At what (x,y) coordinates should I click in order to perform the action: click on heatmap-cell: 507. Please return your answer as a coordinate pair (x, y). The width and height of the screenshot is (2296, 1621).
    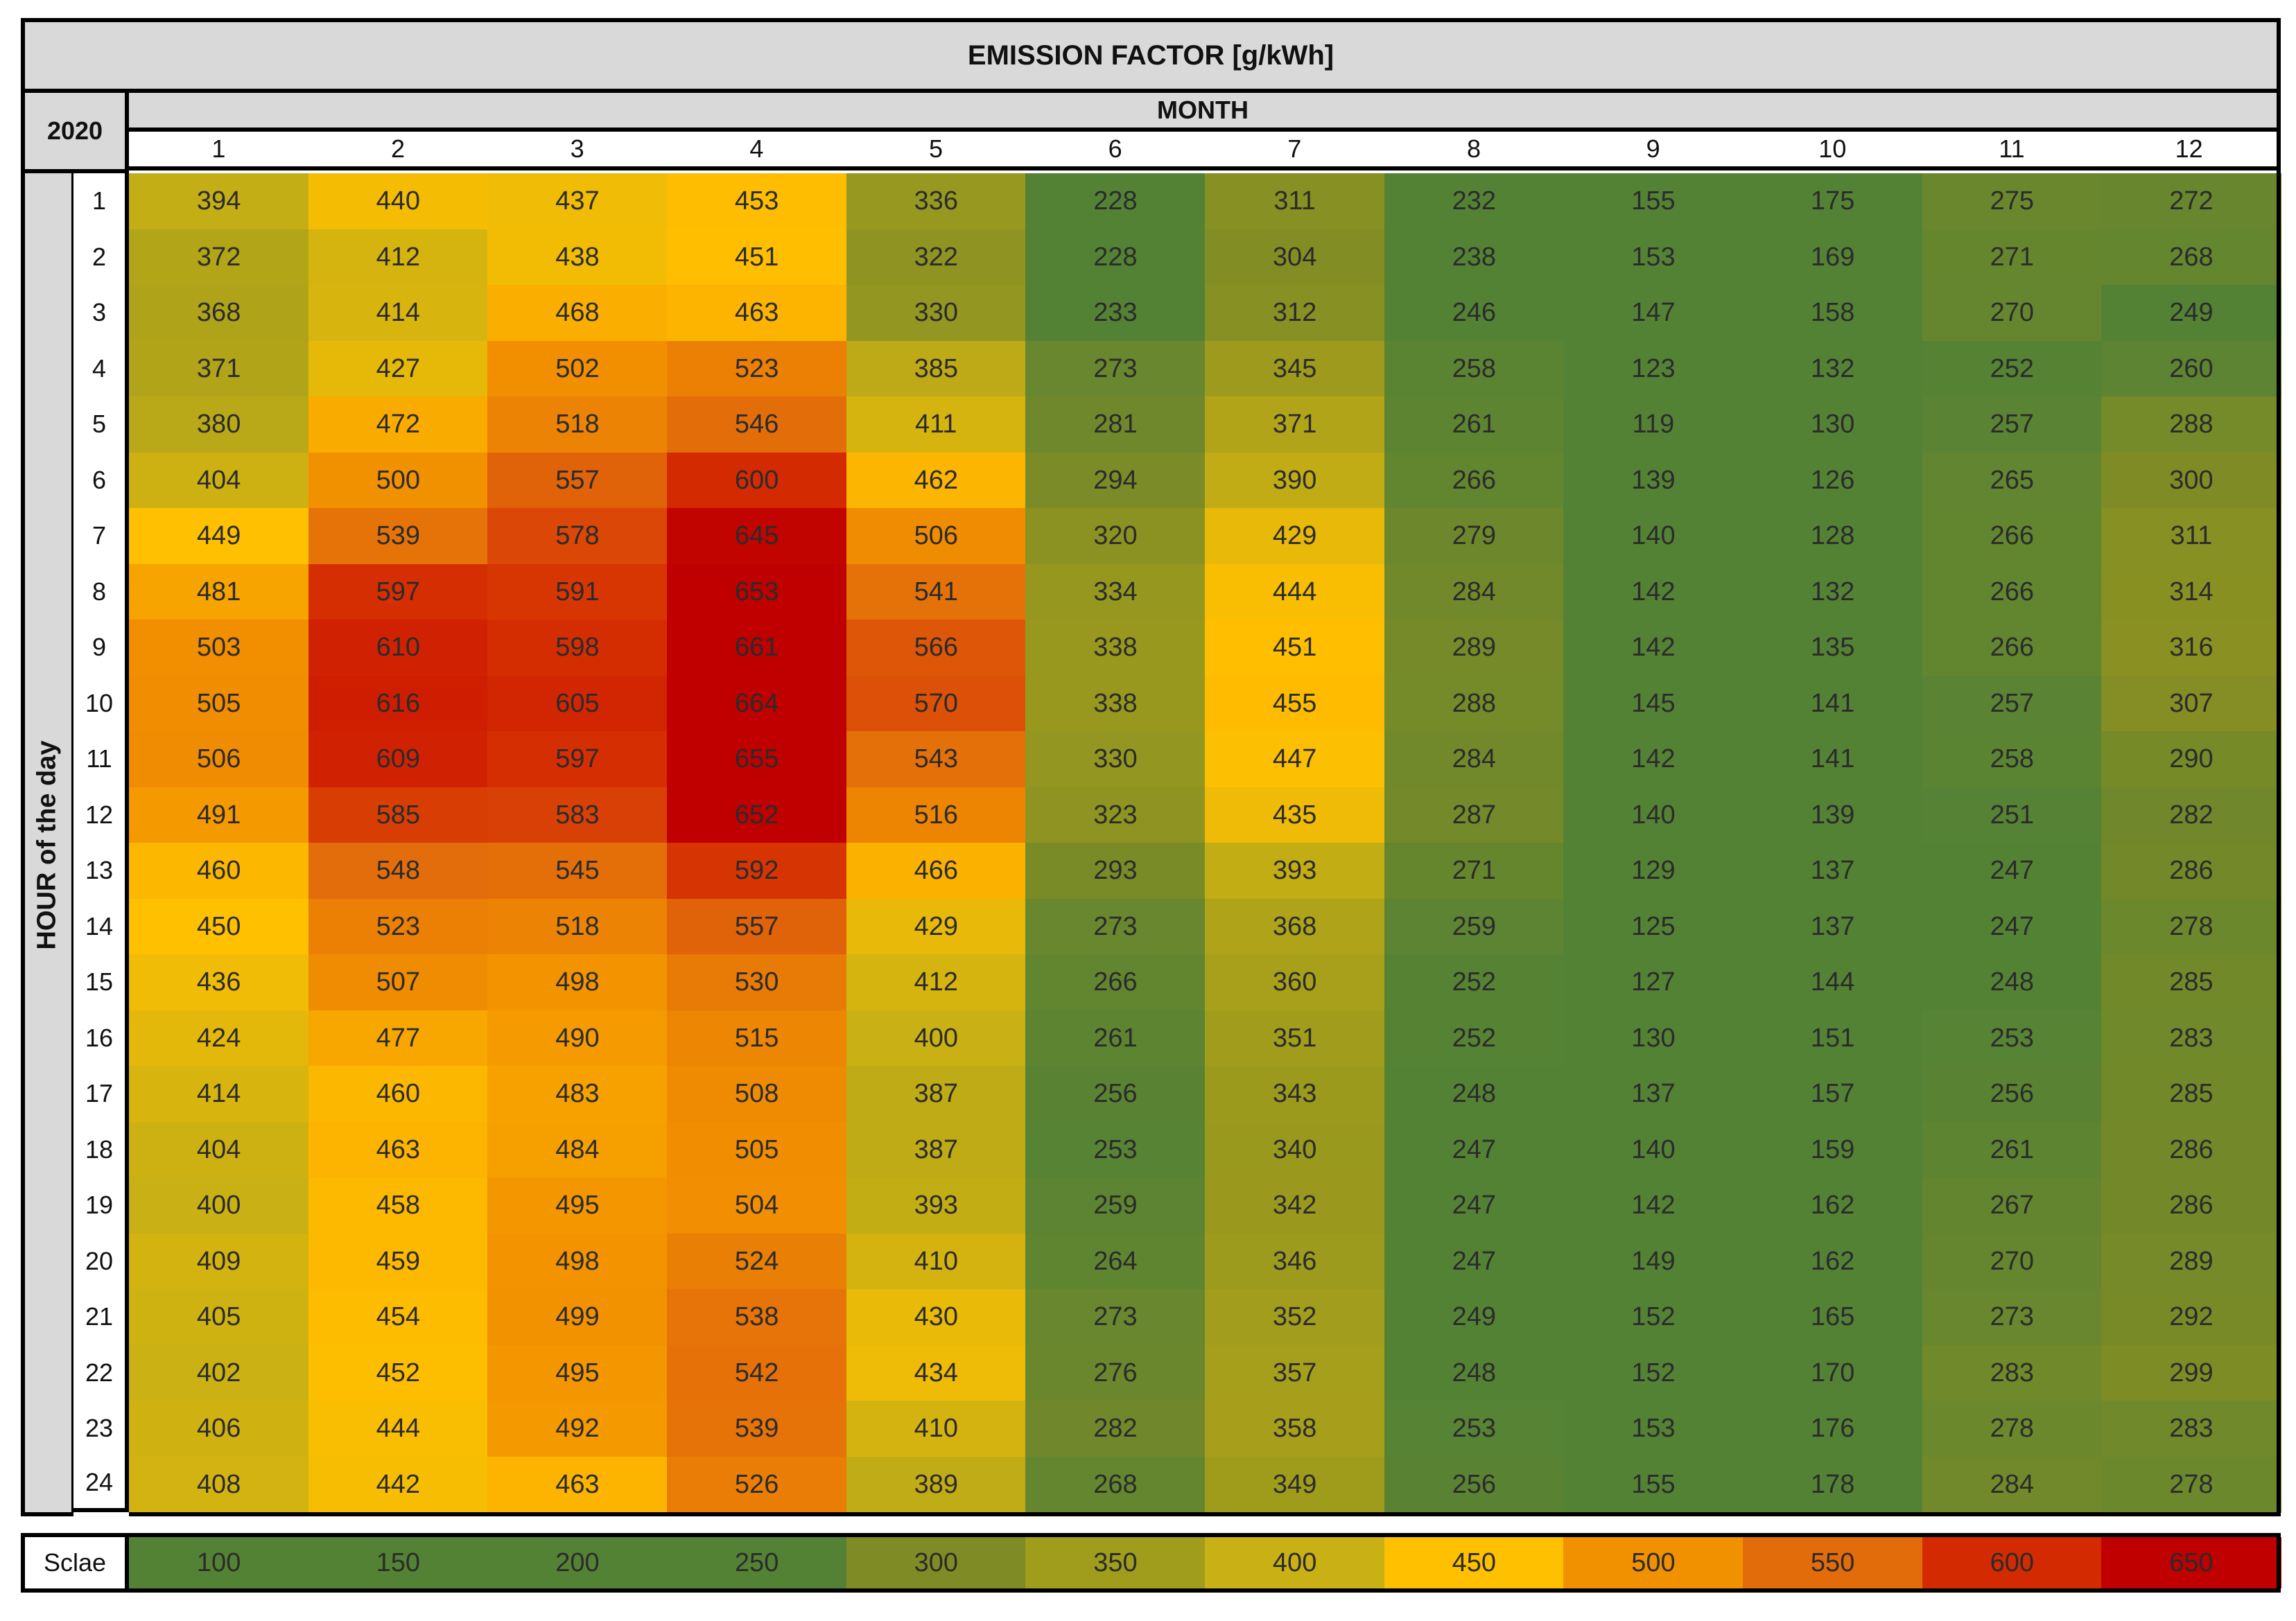
    Looking at the image, I should click on (398, 982).